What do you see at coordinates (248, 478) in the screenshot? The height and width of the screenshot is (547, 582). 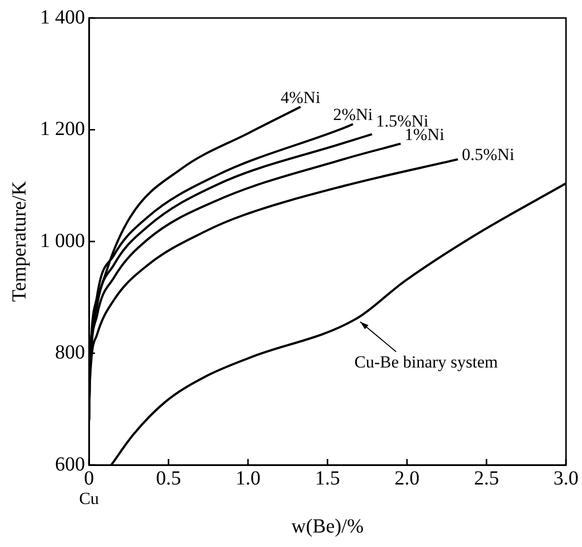 I see `x-tick-label: 1.0` at bounding box center [248, 478].